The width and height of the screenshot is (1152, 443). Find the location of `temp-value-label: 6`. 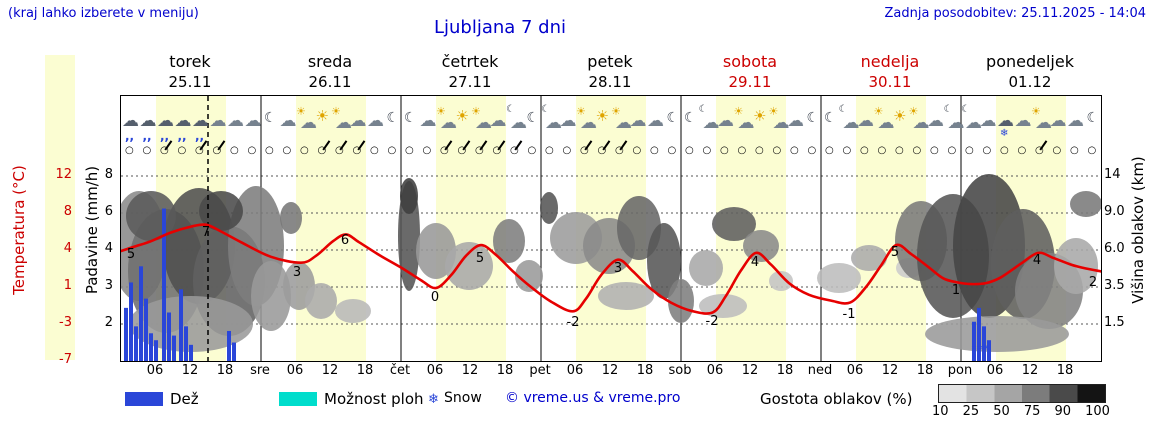

temp-value-label: 6 is located at coordinates (345, 240).